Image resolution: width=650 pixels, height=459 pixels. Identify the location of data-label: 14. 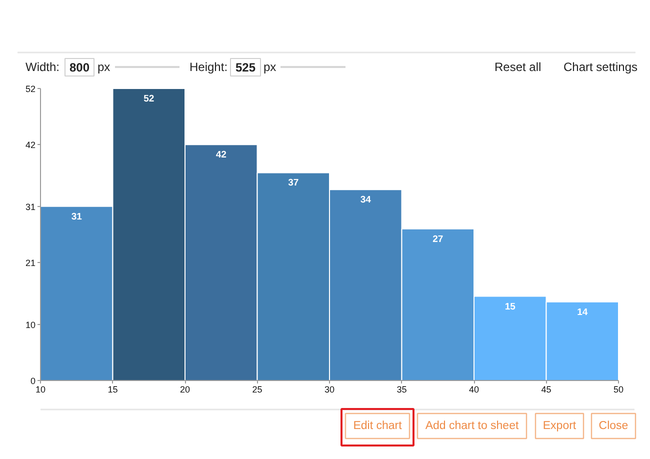
(582, 312).